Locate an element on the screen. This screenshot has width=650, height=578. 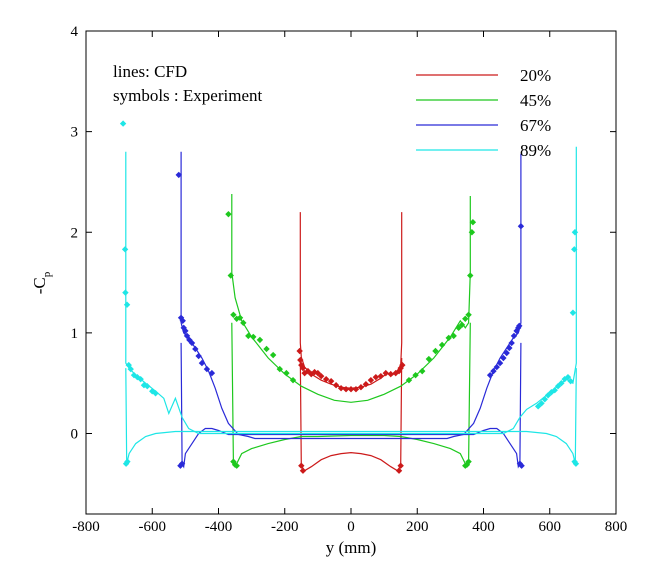
y-tick-label: 0 is located at coordinates (75, 435).